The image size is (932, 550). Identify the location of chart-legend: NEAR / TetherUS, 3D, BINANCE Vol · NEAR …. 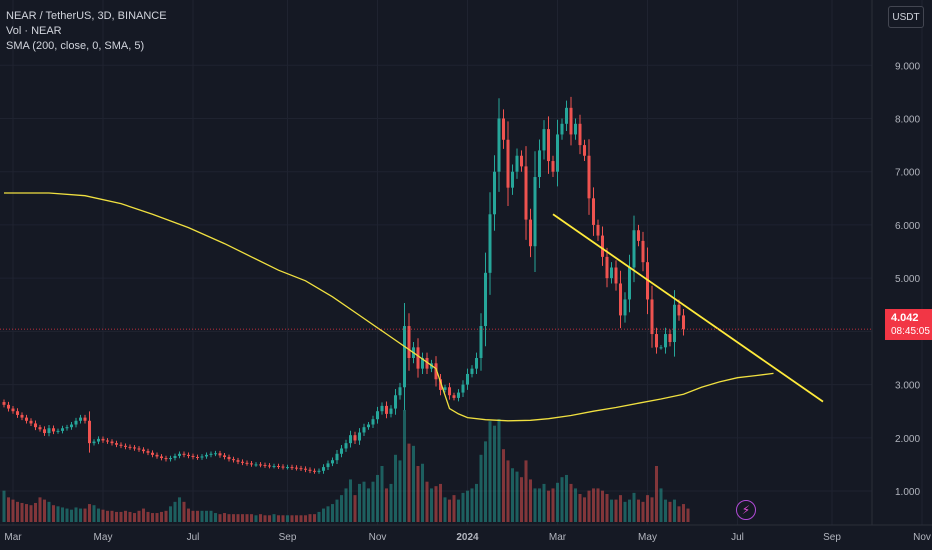
(86, 31).